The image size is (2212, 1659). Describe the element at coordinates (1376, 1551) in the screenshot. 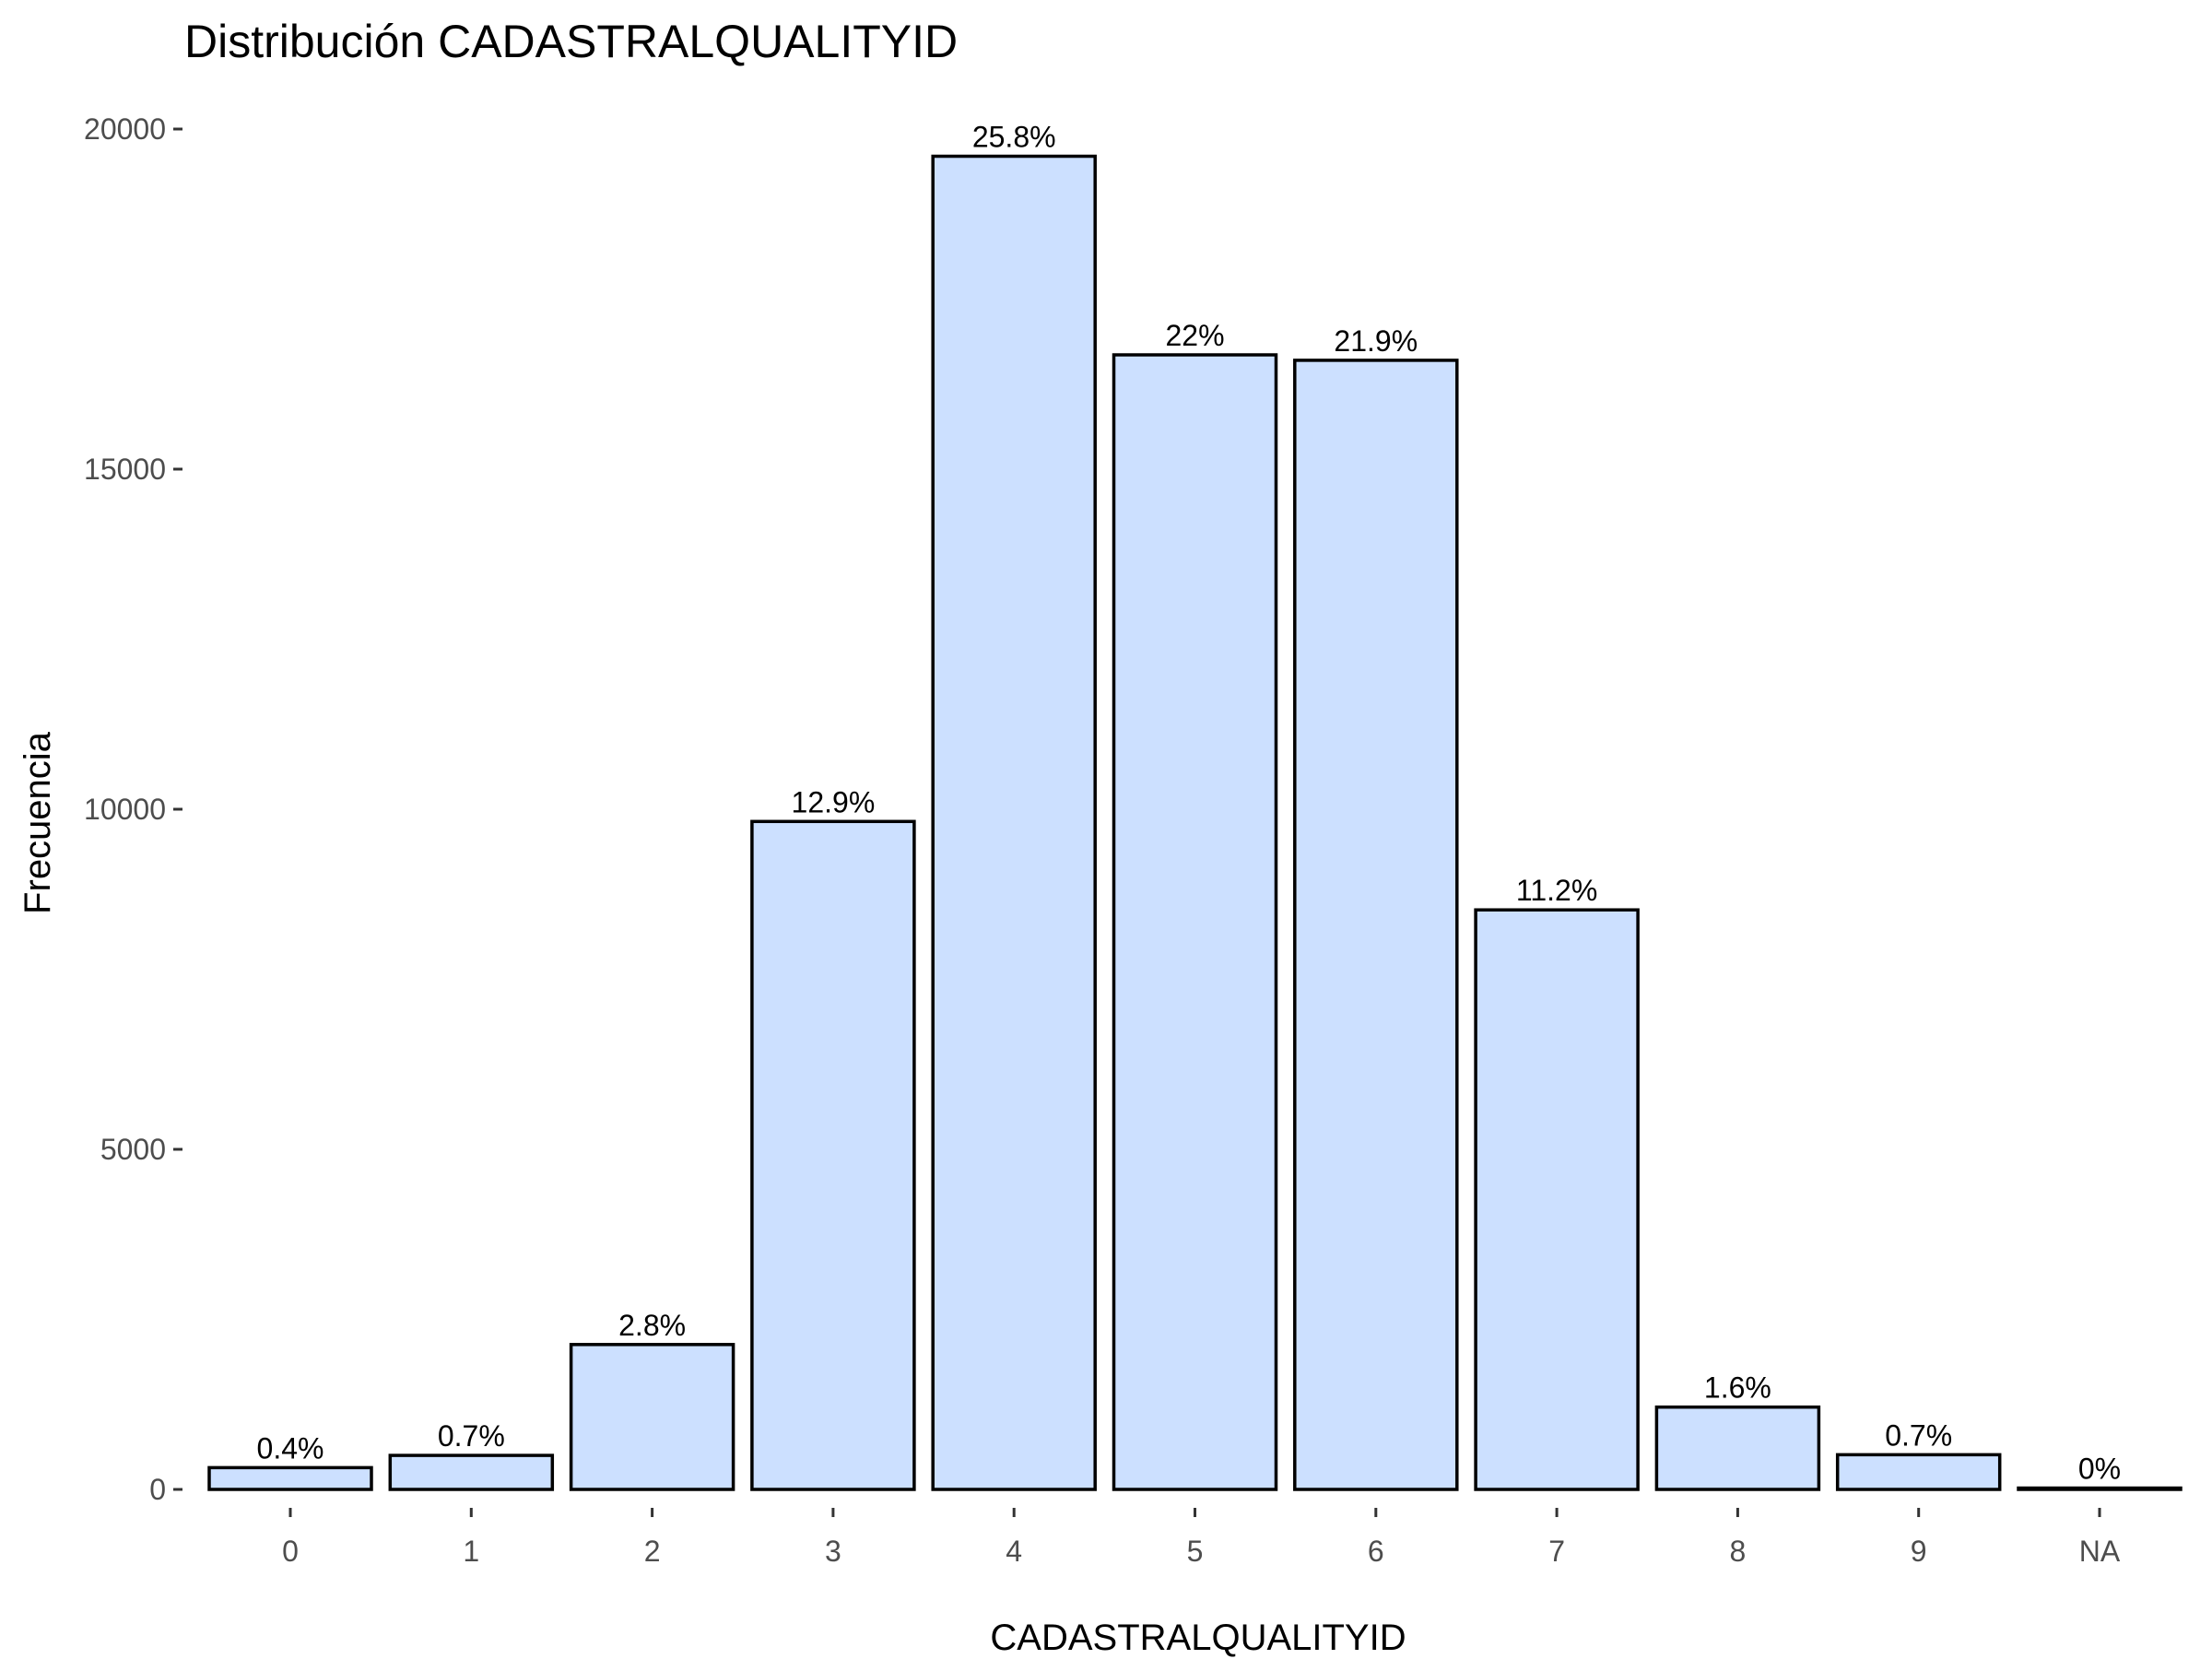

I see `x-tick-label: 6` at that location.